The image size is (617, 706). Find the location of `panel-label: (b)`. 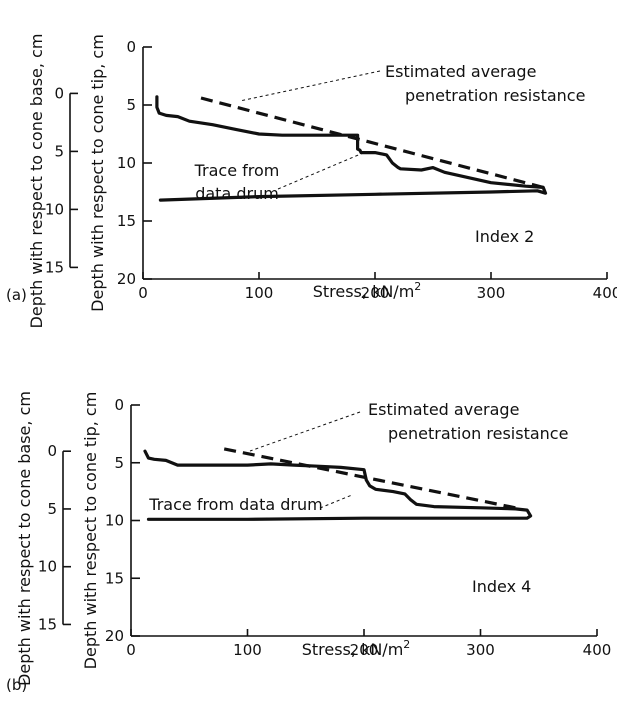

panel-label: (b) is located at coordinates (16, 685).